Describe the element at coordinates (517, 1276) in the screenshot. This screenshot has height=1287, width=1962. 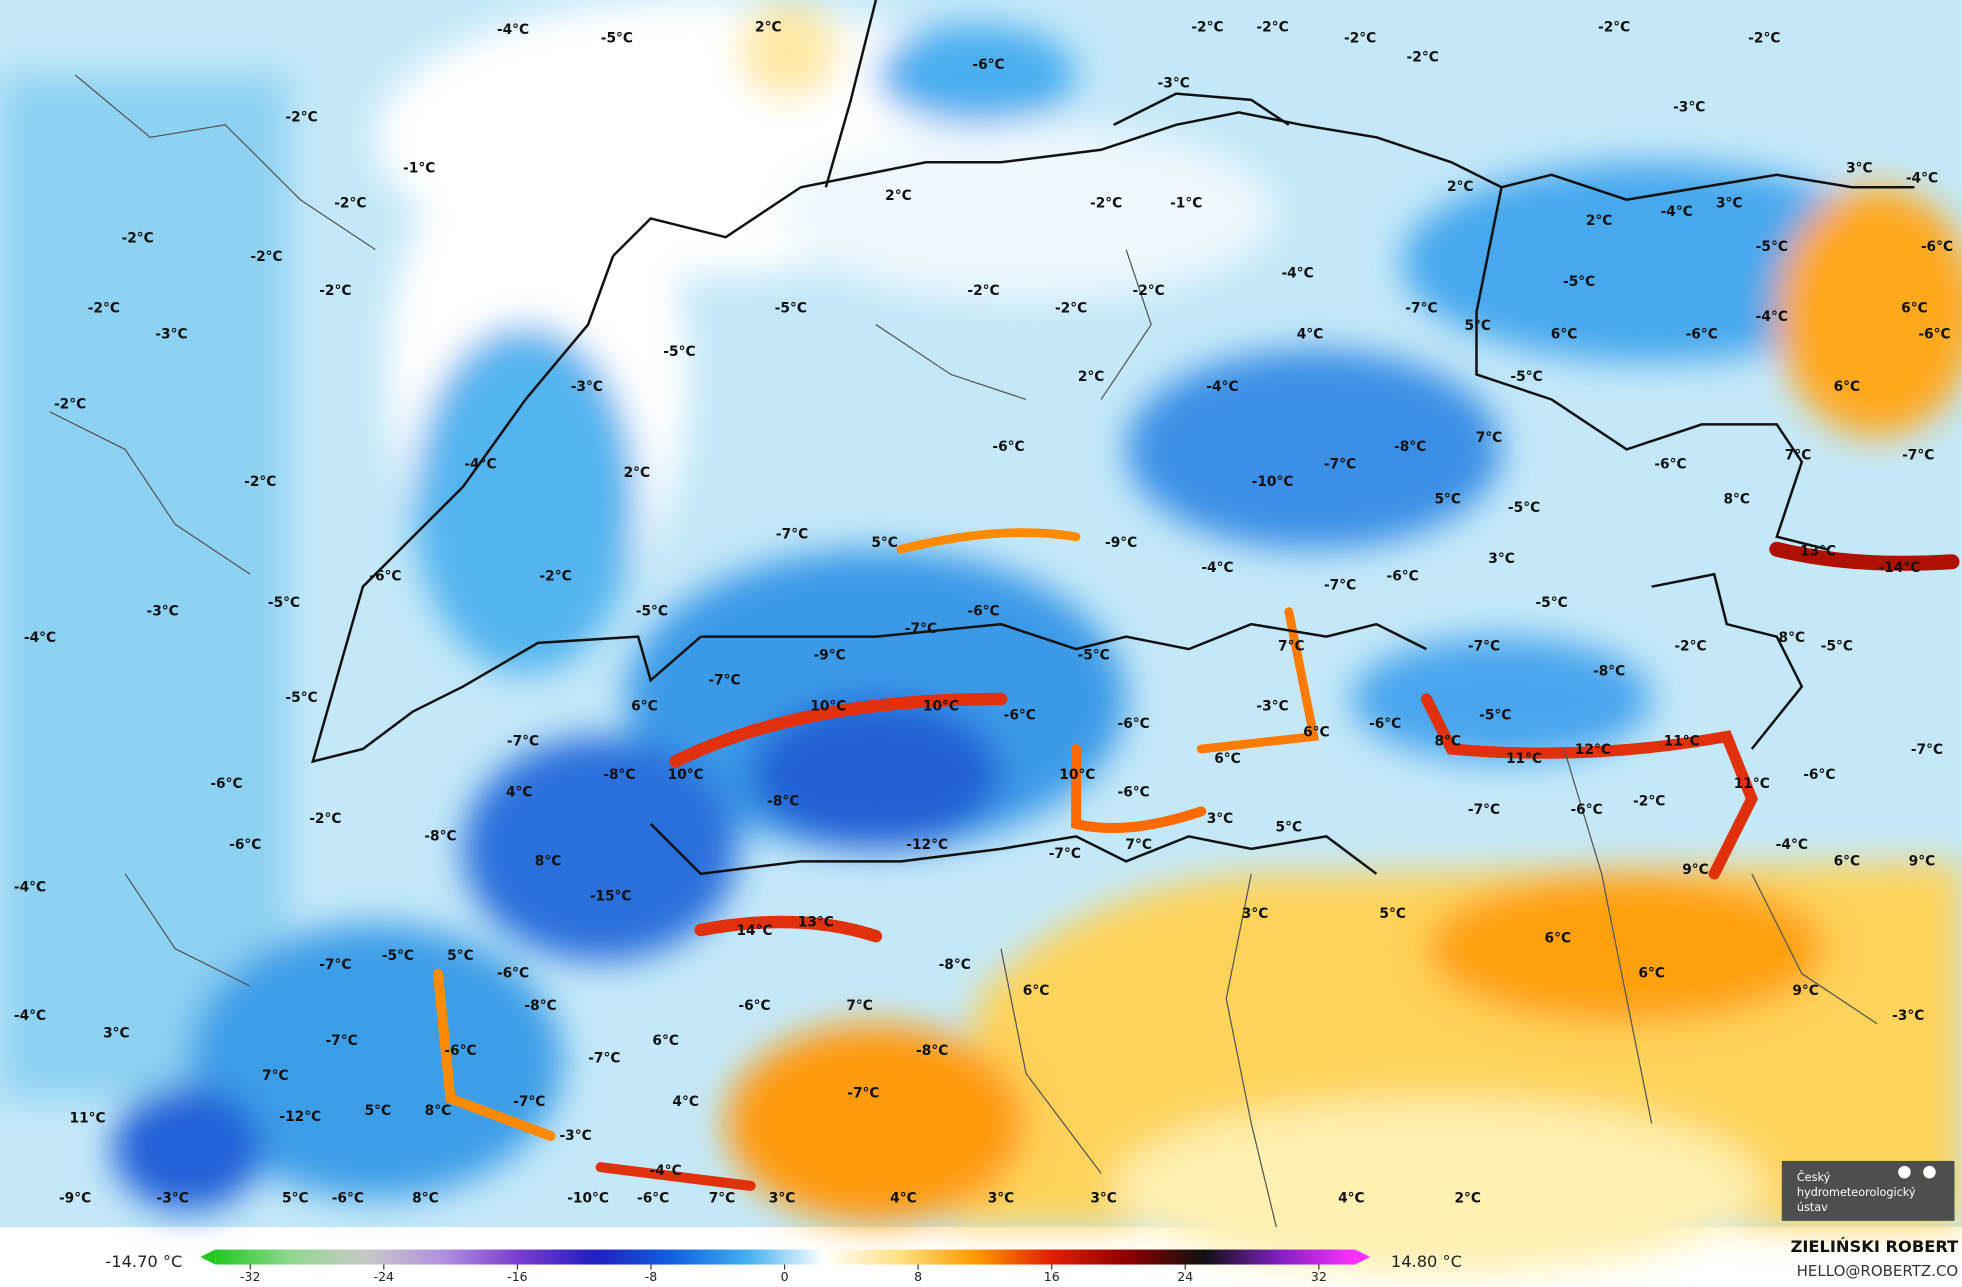
I see `colorbar-tick-label: -16` at that location.